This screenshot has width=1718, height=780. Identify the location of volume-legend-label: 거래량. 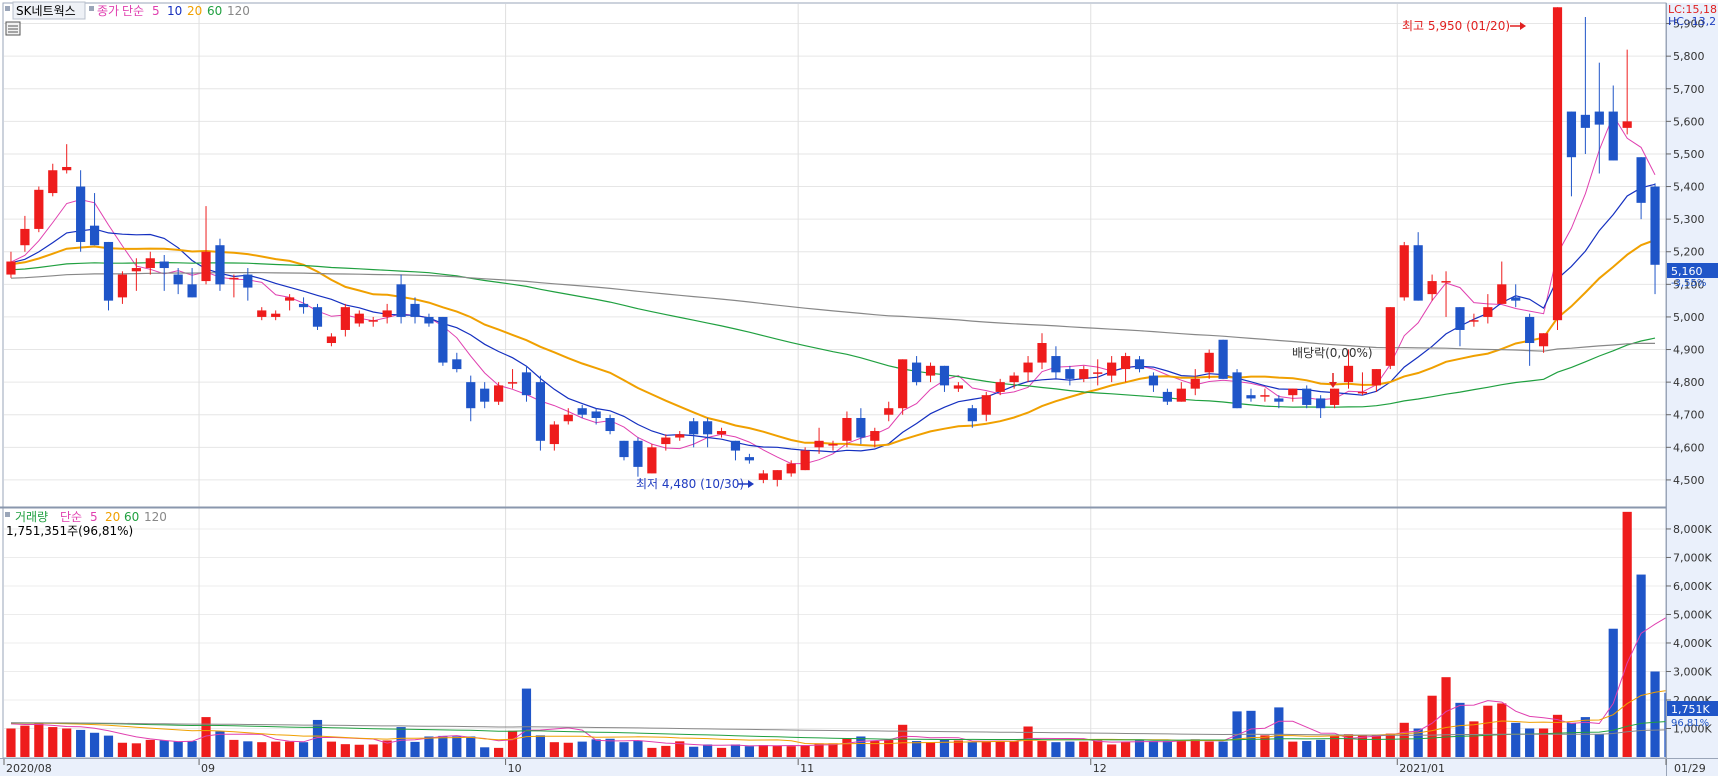
(31, 517).